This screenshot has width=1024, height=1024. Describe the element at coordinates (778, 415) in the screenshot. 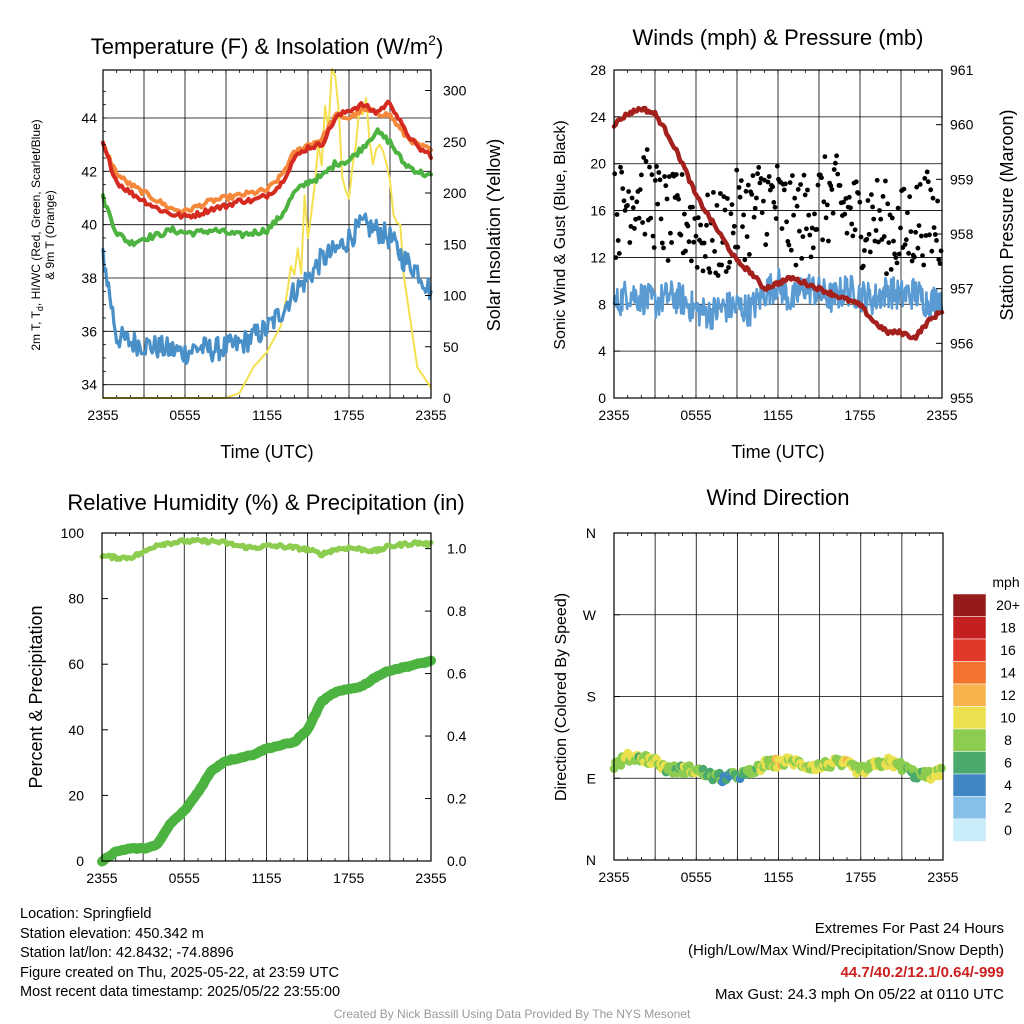

I see `wind-xtick-label: 1155` at that location.